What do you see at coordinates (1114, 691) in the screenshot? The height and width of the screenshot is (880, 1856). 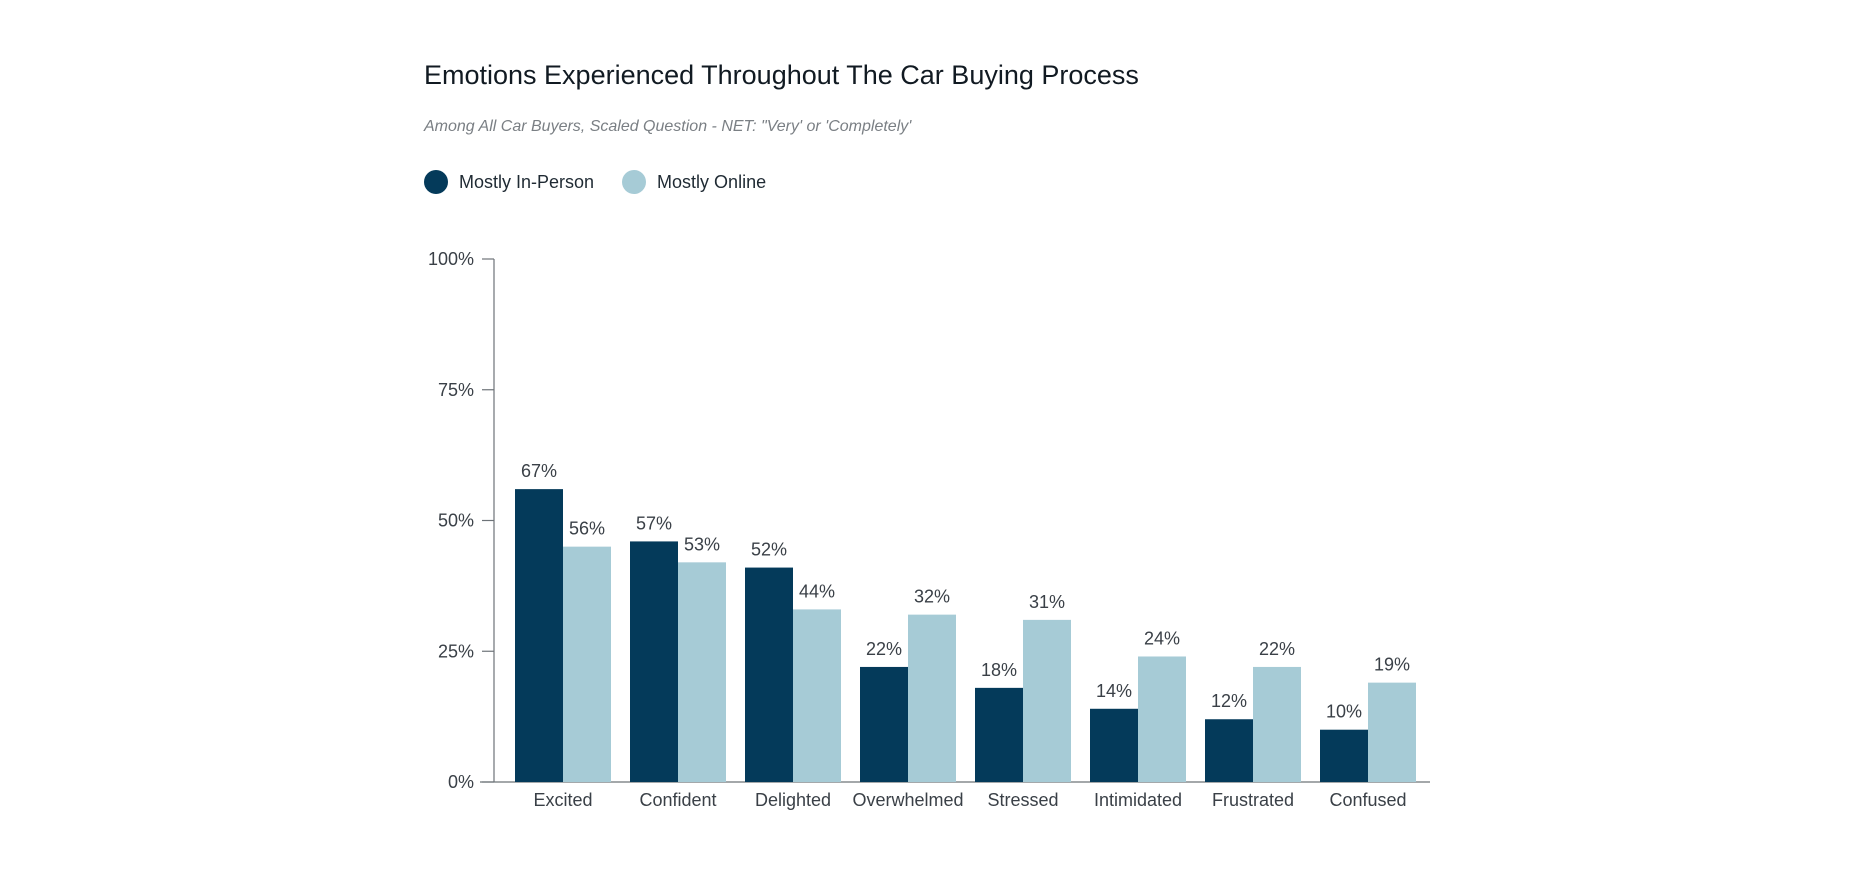 I see `data-label-in-person: 14%` at bounding box center [1114, 691].